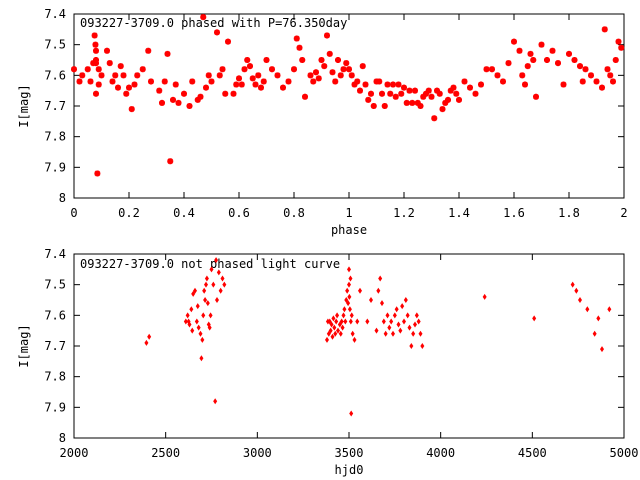  What do you see at coordinates (348, 213) in the screenshot?
I see `x-tick-label: 1` at bounding box center [348, 213].